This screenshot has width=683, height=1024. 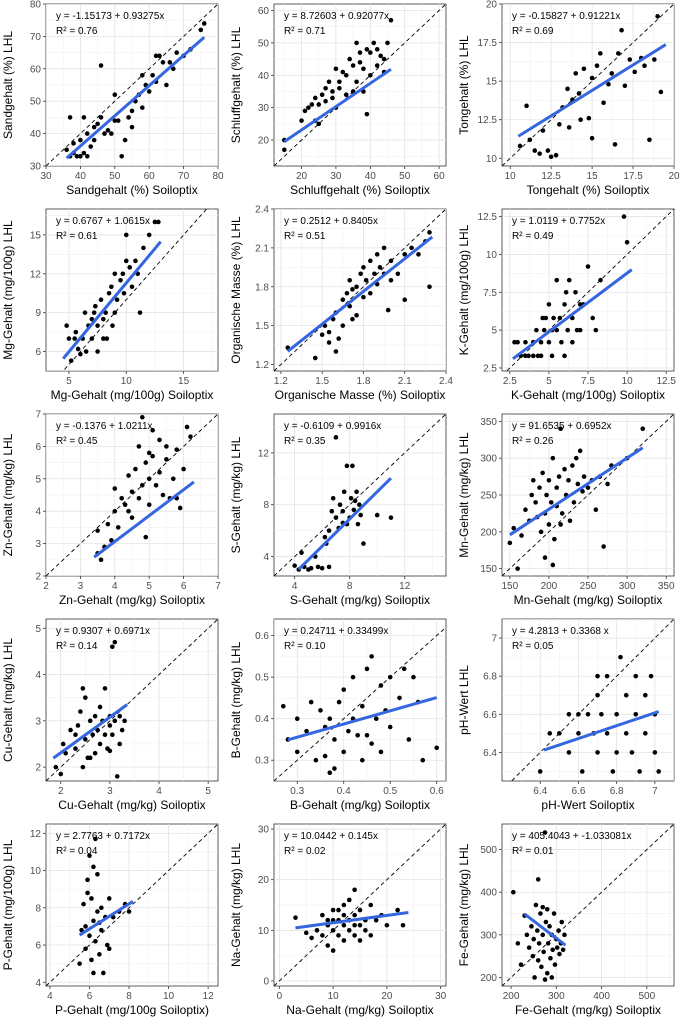 What do you see at coordinates (617, 791) in the screenshot?
I see `x-tick-label: 6.8` at bounding box center [617, 791].